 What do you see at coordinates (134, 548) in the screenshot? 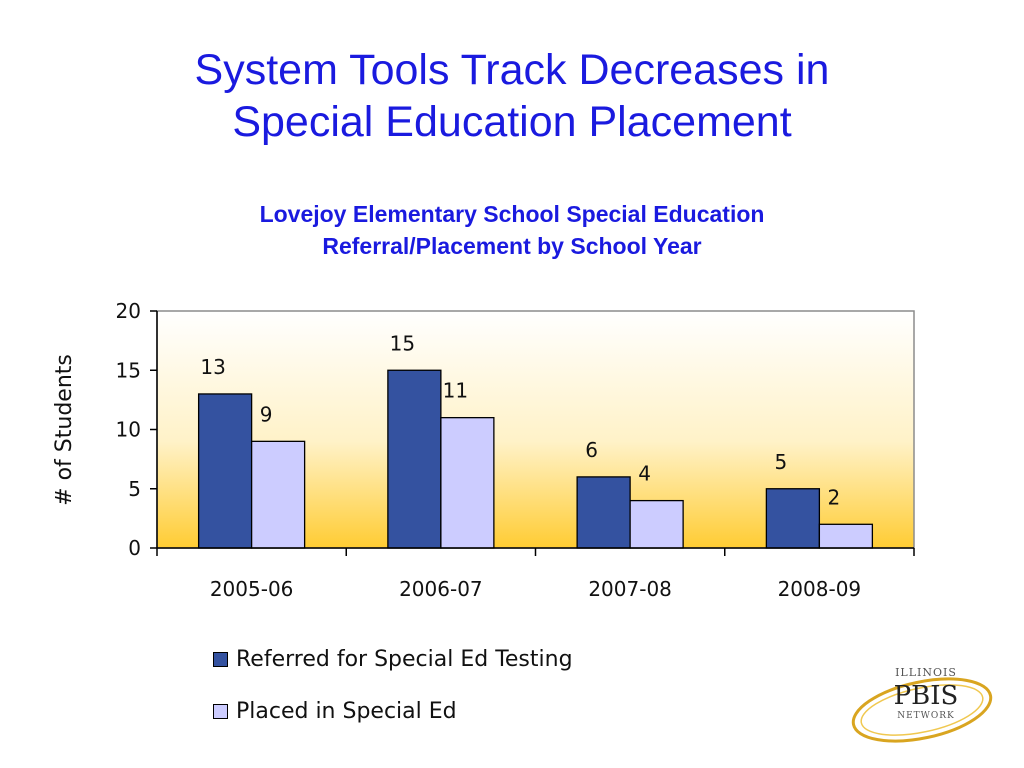
I see `y-tick-label-0: 0` at bounding box center [134, 548].